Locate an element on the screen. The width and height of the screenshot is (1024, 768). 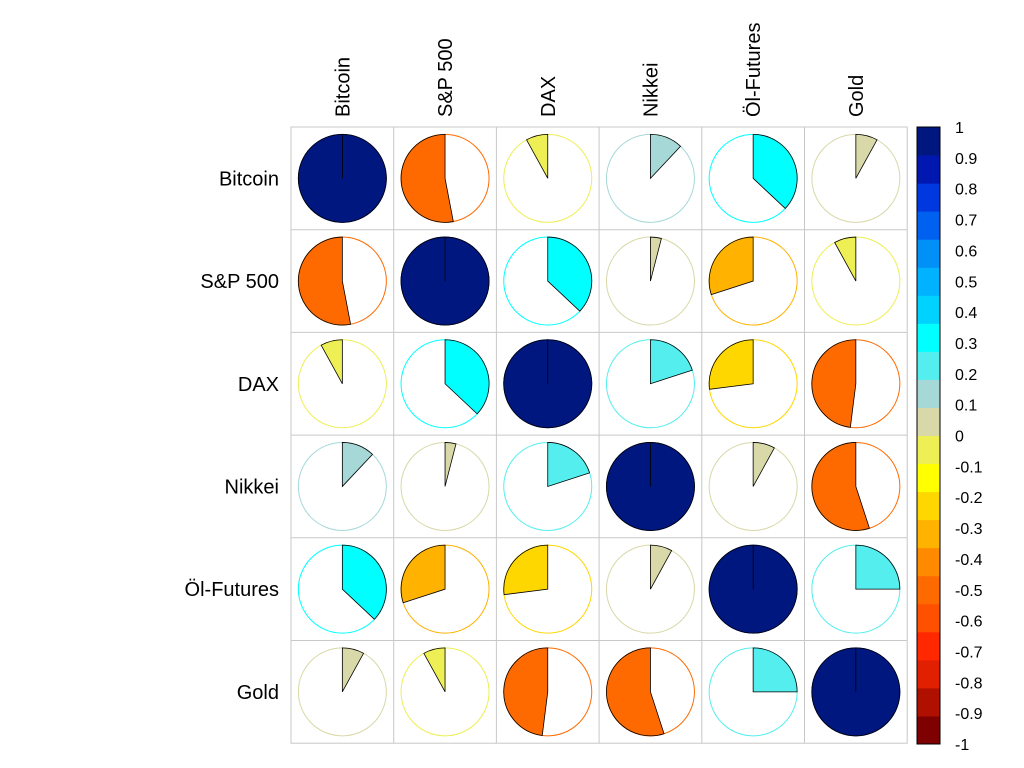
pie-cell-bitcoin-dax is located at coordinates (548, 178).